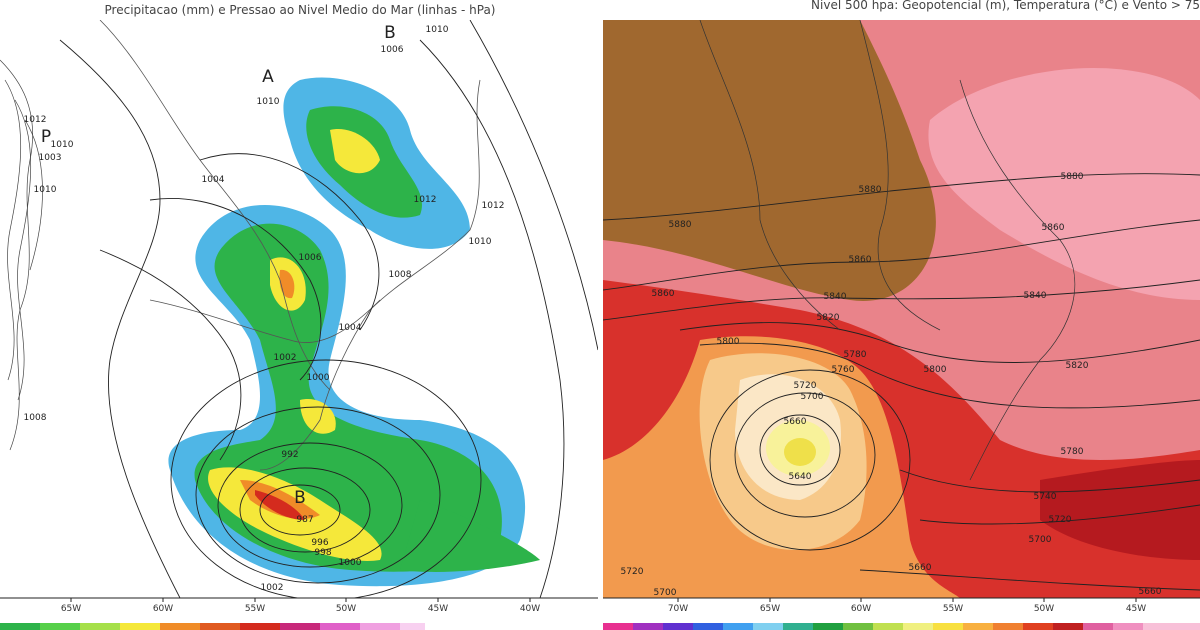 The image size is (1200, 630). Describe the element at coordinates (212, 626) in the screenshot. I see `left-colorbar` at that location.